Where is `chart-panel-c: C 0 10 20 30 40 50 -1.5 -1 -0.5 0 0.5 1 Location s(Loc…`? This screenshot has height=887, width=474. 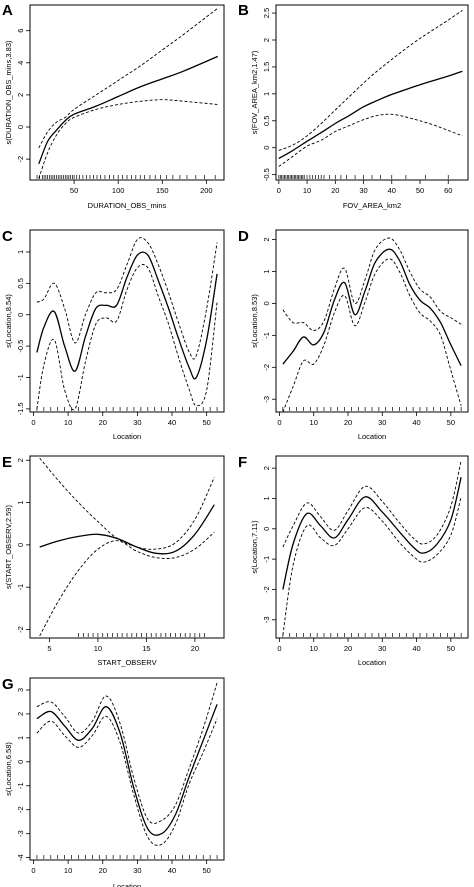 chart-panel-c: C 0 10 20 30 40 50 -1.5 -1 -0.5 0 0.5 1 Location s(Loc… is located at coordinates (113, 334).